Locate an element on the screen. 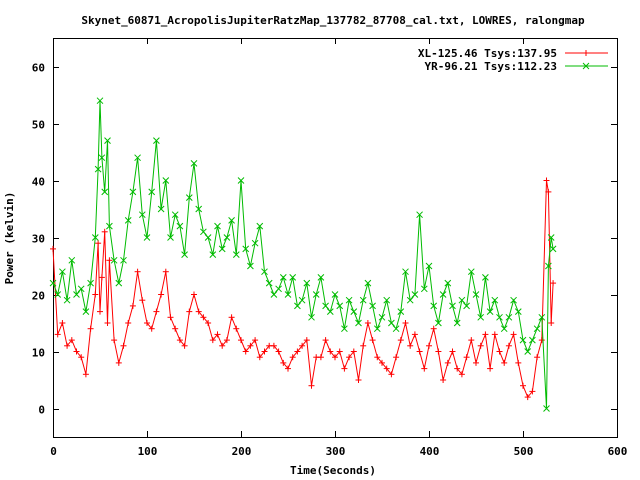  y-tick-label: 20 is located at coordinates (38, 296).